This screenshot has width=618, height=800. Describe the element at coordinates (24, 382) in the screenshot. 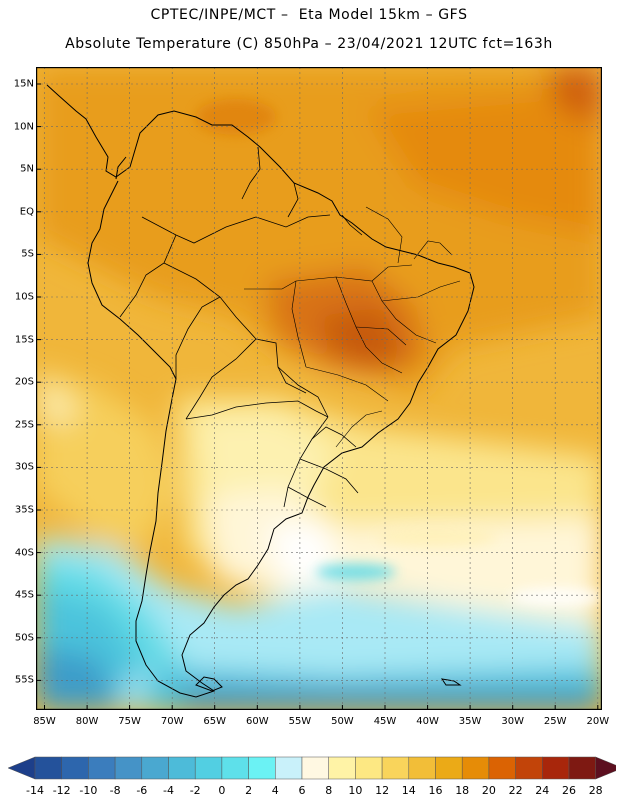

I see `lat-label: 20S` at that location.